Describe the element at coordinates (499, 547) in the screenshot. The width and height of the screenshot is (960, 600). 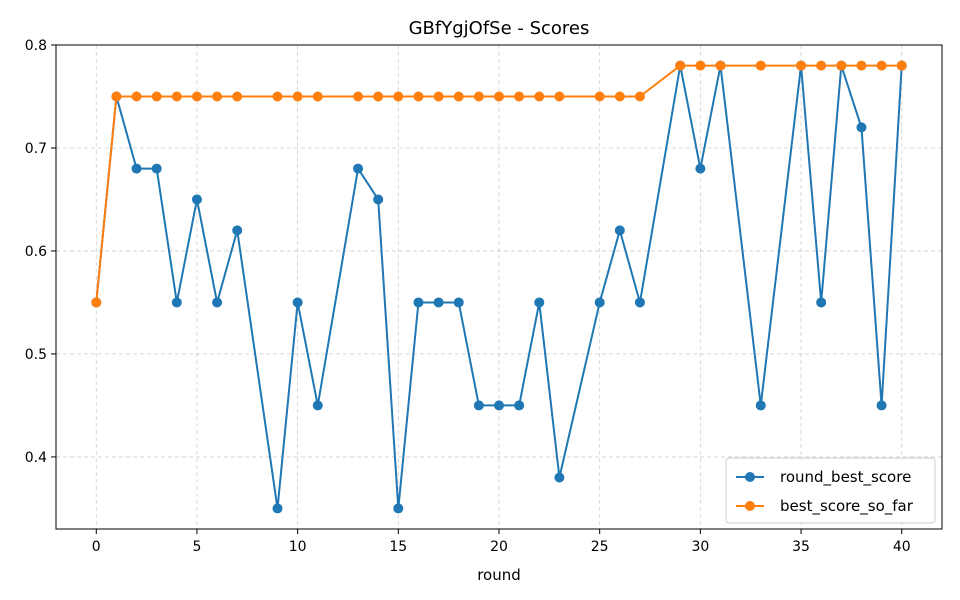
I see `x-tick-label: 20` at that location.